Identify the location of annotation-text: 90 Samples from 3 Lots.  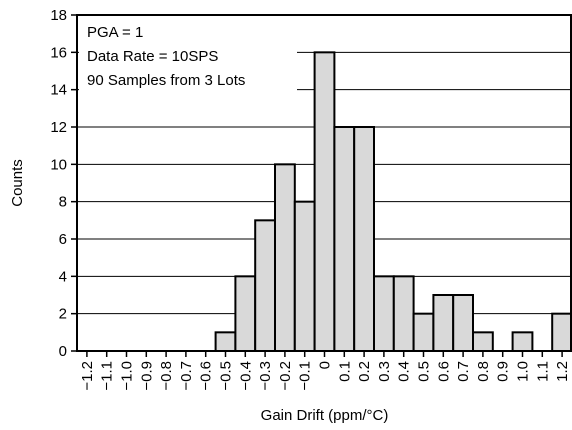
(166, 80).